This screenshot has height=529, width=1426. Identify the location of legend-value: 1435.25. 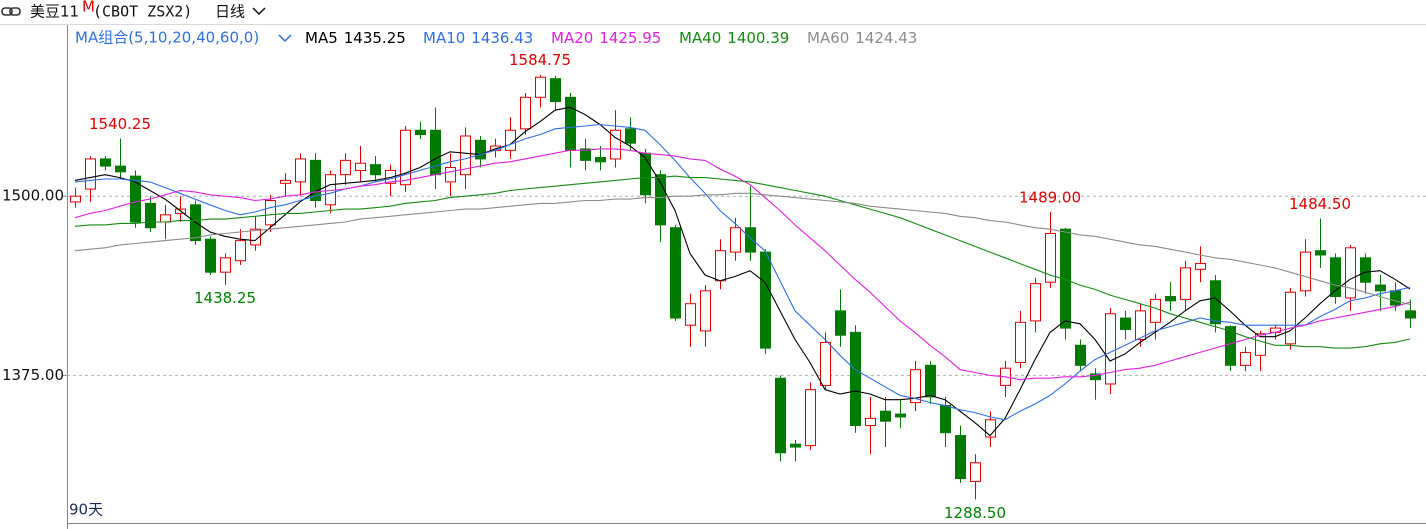
(375, 38).